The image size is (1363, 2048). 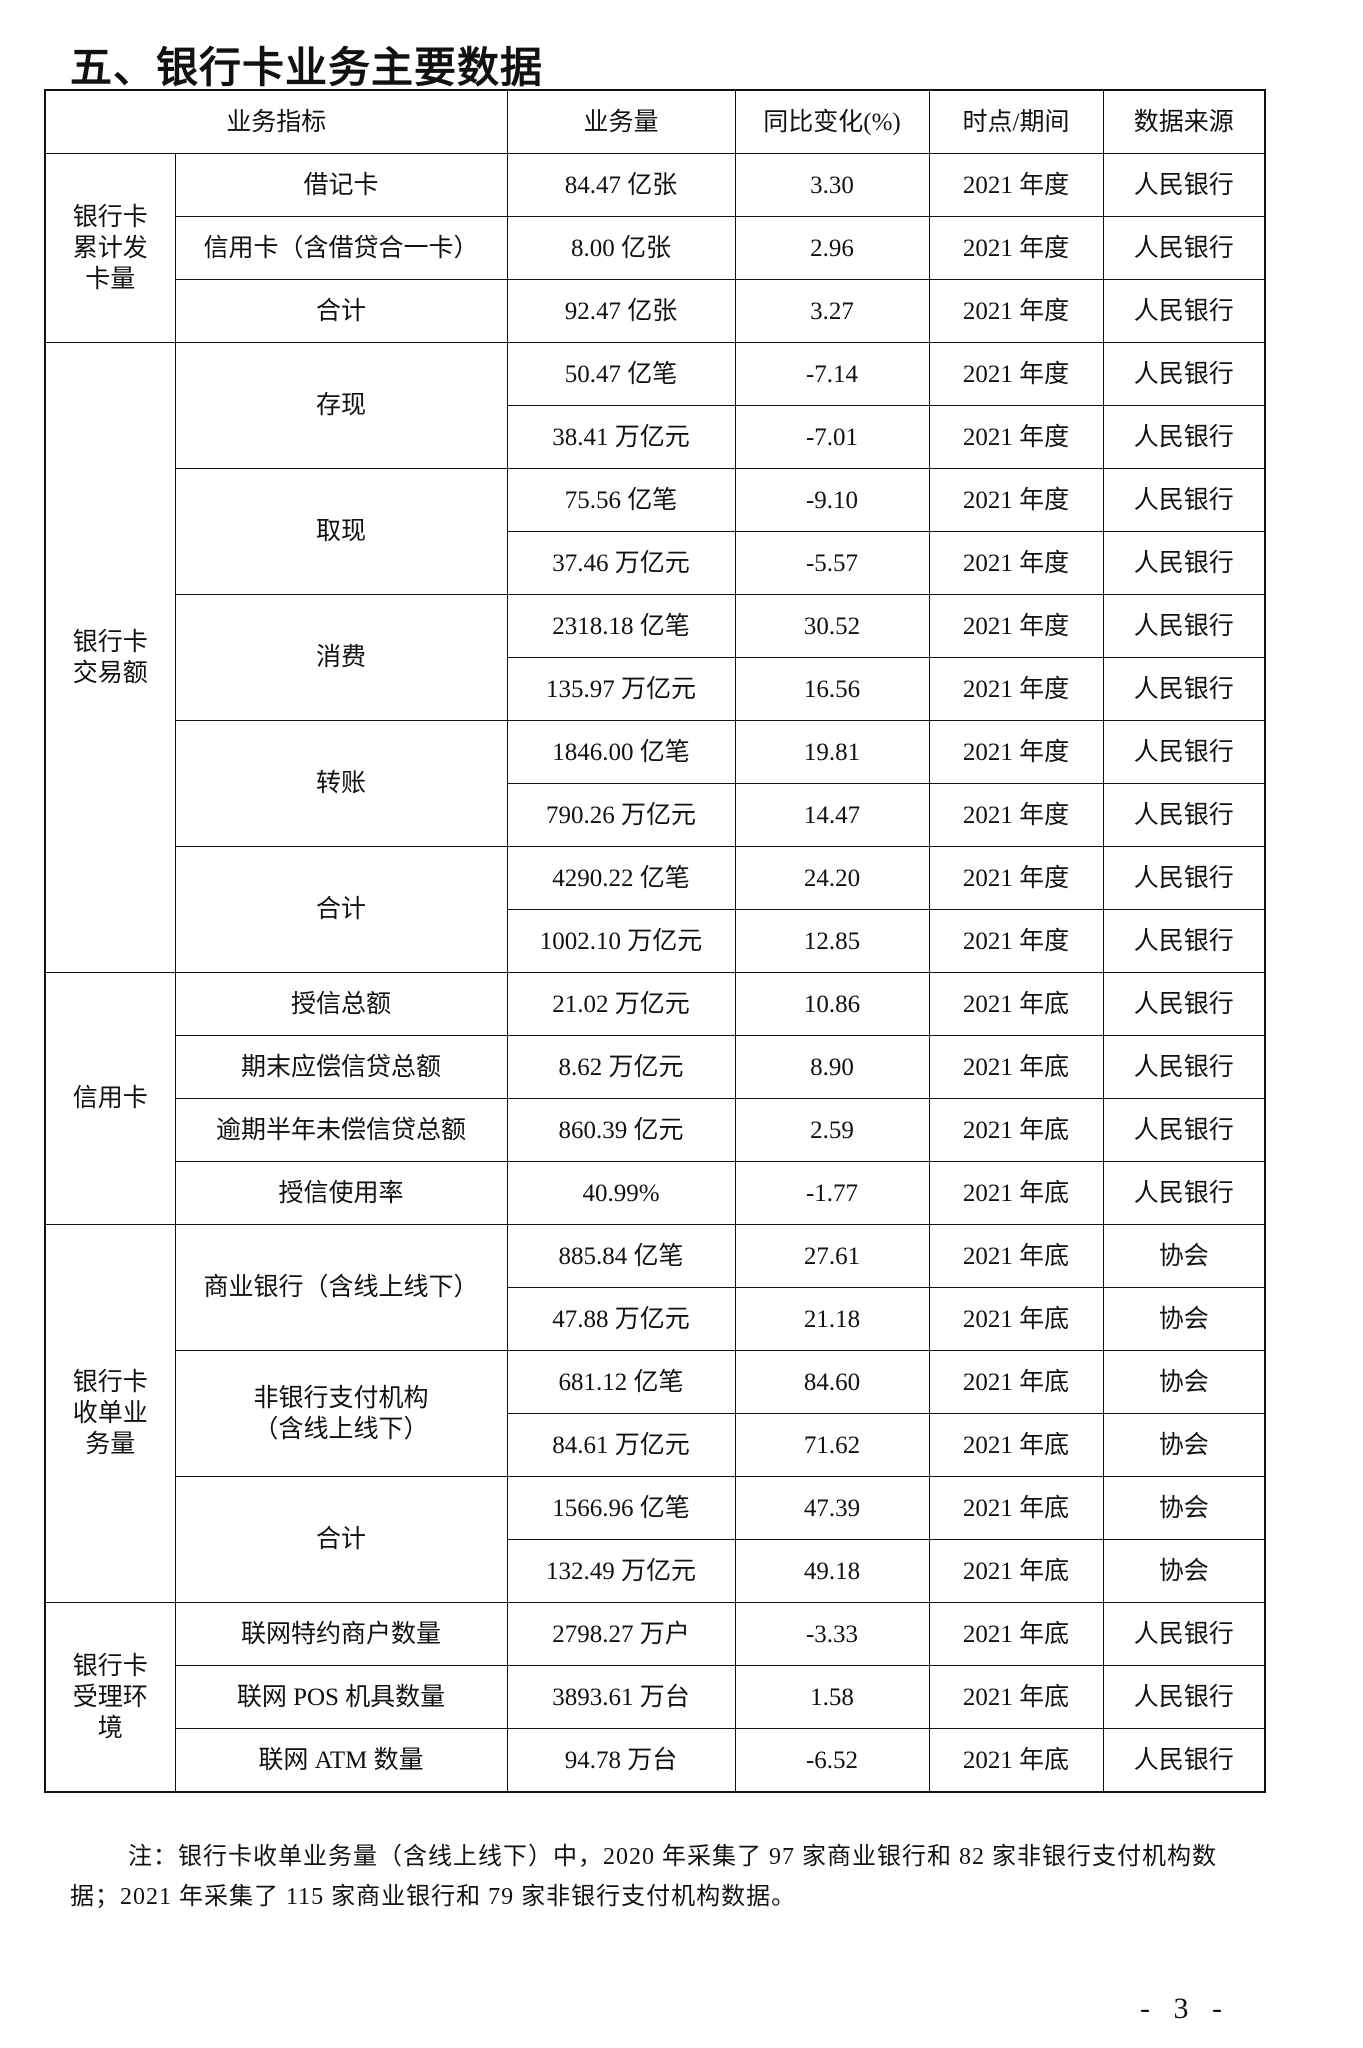 I want to click on cell-volume: 3893.61 万台, so click(x=621, y=1697).